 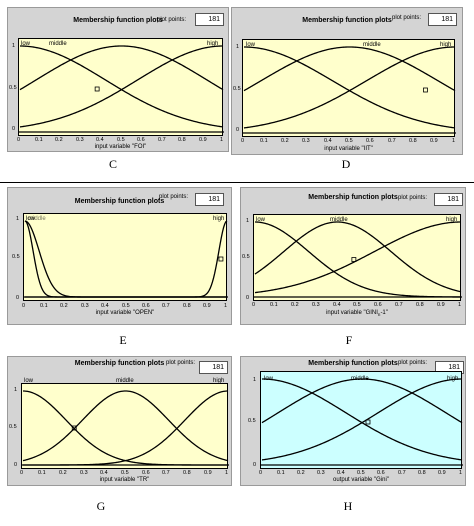 What do you see at coordinates (243, 141) in the screenshot?
I see `x-tick-0: 0` at bounding box center [243, 141].